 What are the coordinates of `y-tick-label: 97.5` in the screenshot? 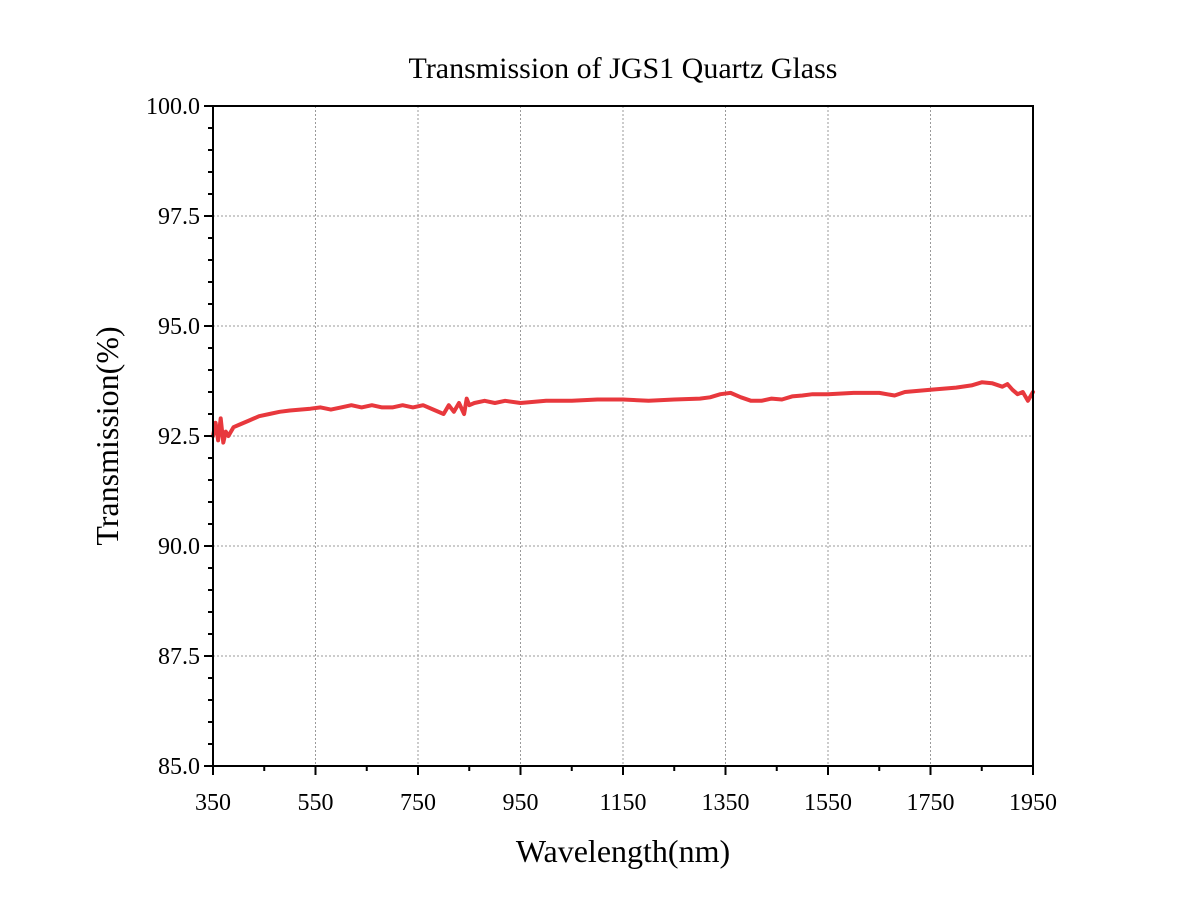 It's located at (179, 217).